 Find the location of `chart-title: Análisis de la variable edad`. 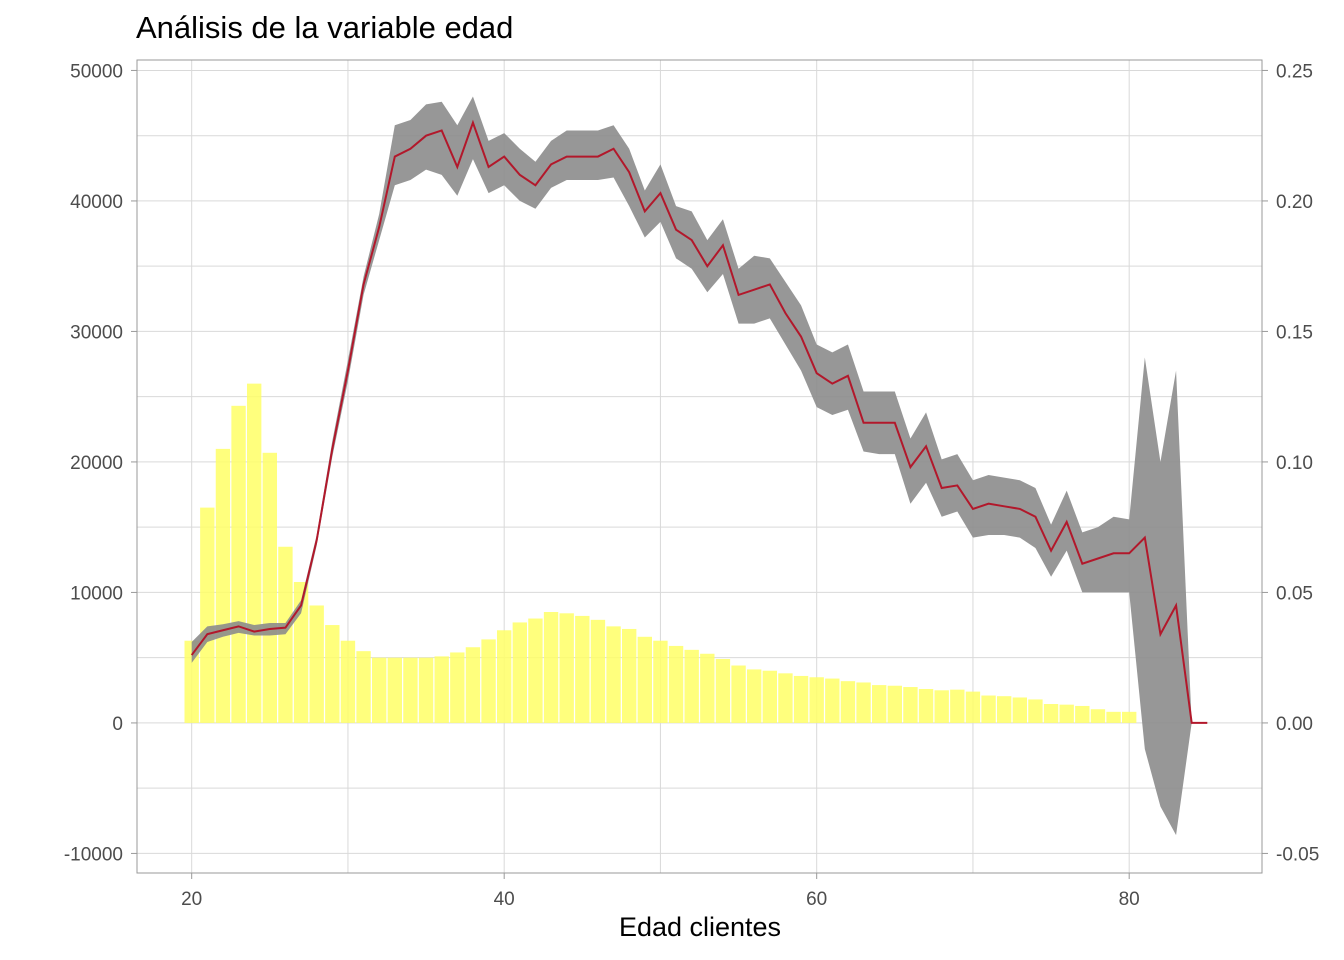

chart-title: Análisis de la variable edad is located at coordinates (325, 27).